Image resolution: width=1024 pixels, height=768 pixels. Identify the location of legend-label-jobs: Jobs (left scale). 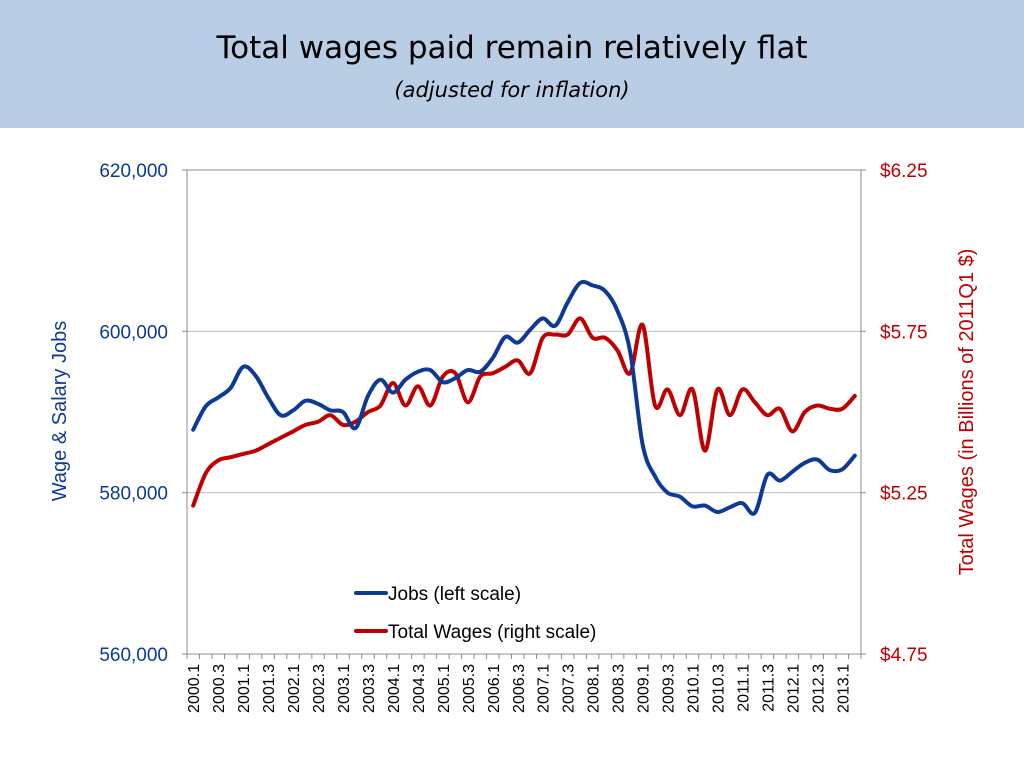
(454, 594).